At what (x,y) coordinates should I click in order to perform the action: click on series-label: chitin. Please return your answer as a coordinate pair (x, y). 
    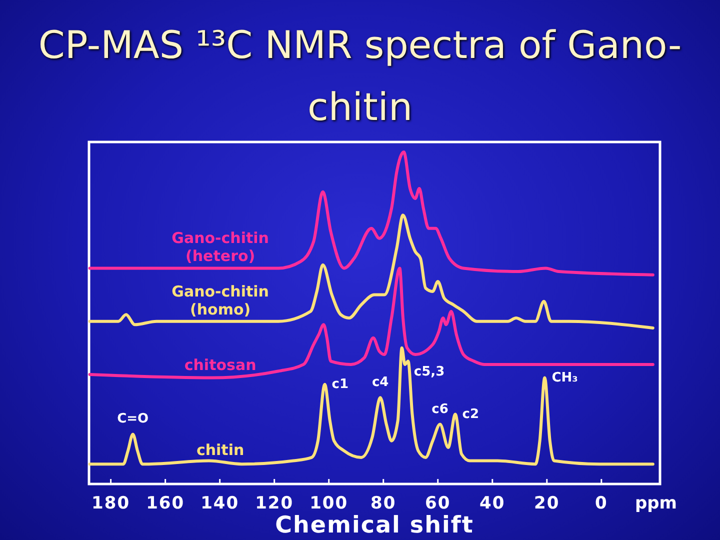
    Looking at the image, I should click on (220, 449).